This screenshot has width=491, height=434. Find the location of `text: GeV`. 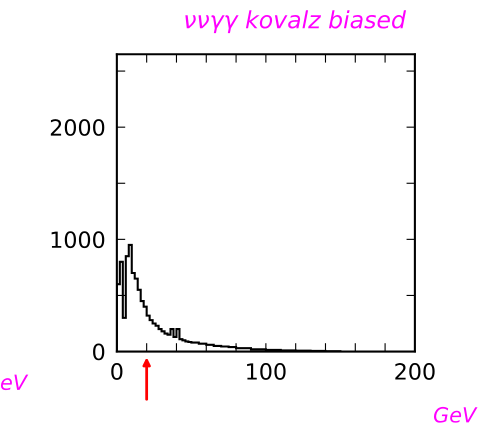

text: GeV is located at coordinates (456, 414).